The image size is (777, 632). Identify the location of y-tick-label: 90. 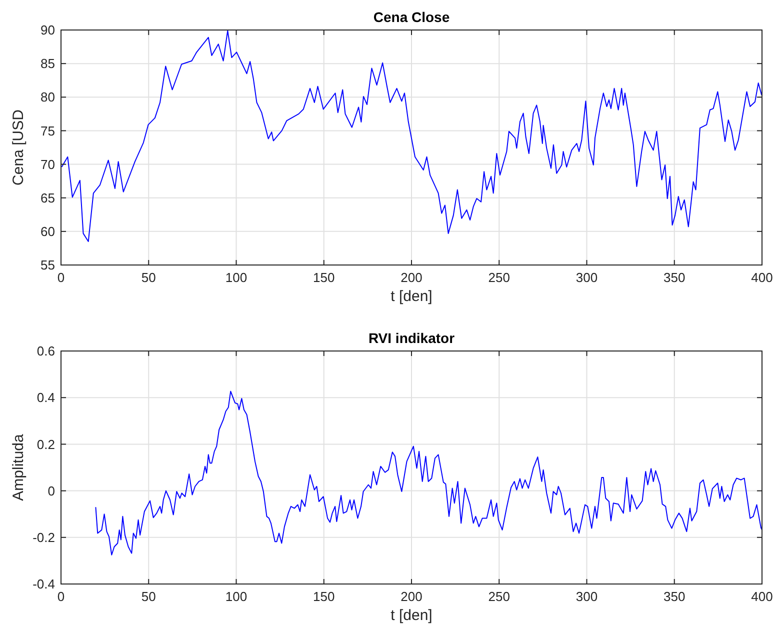
(47, 30).